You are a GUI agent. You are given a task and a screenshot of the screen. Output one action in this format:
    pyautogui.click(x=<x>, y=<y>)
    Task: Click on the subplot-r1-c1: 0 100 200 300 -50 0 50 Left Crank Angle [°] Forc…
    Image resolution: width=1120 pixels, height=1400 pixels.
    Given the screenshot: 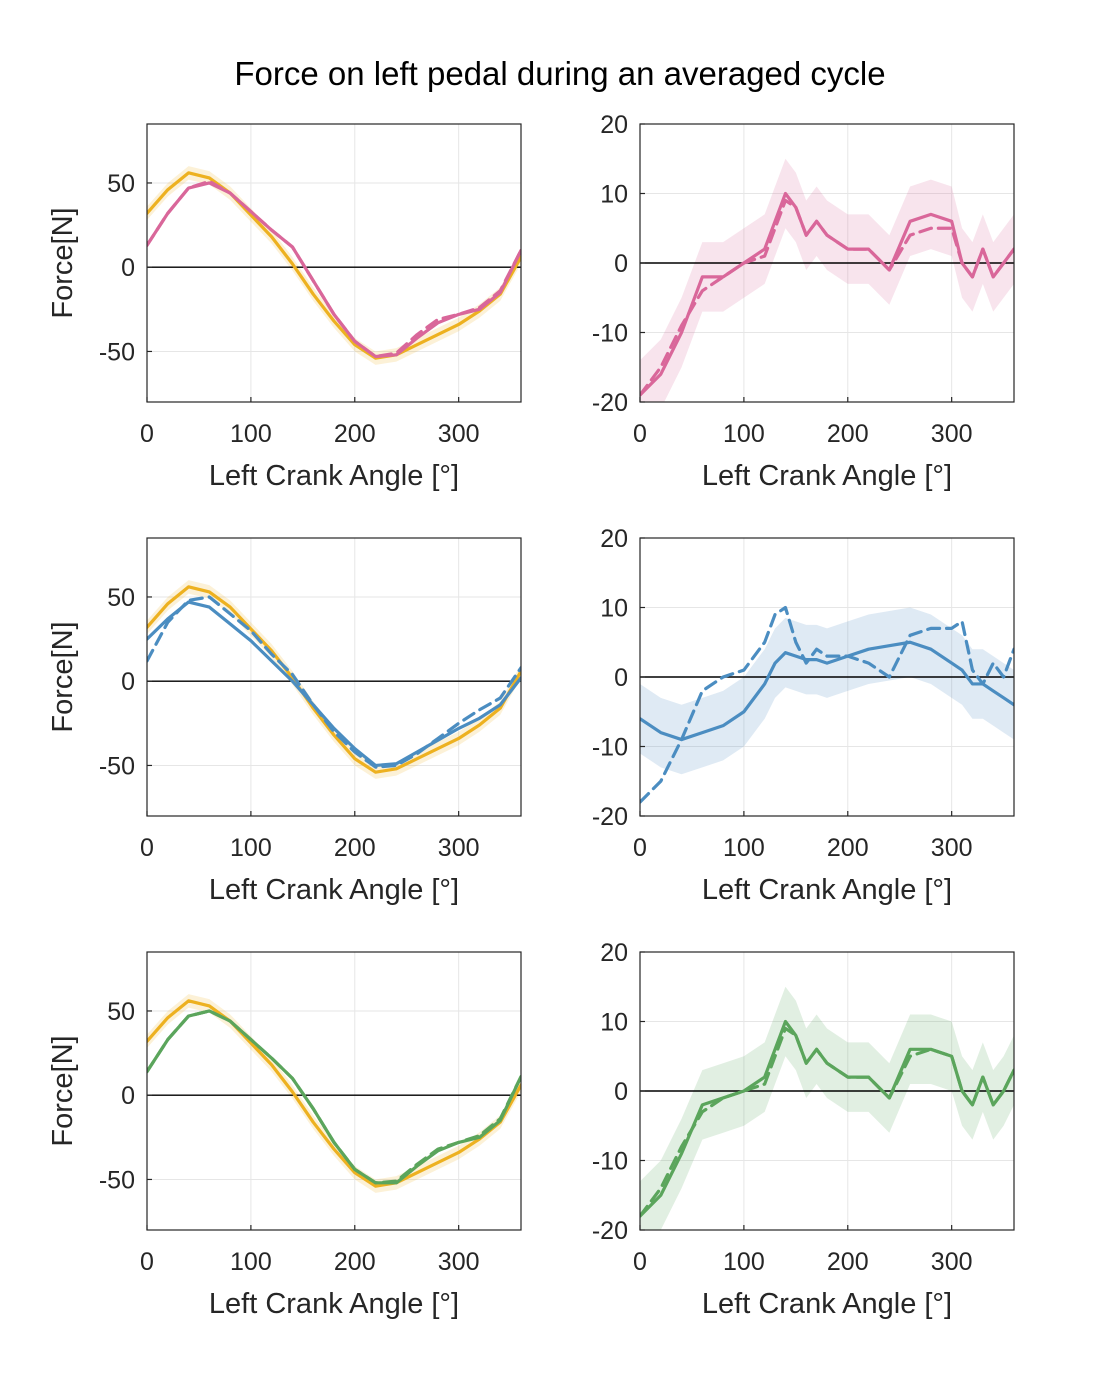 What is the action you would take?
    pyautogui.click(x=284, y=307)
    